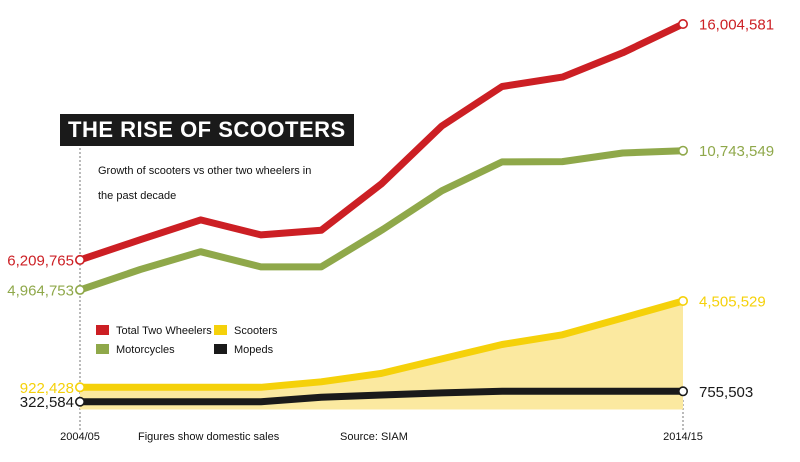 The width and height of the screenshot is (800, 462). What do you see at coordinates (220, 330) in the screenshot?
I see `legend-swatch-scooters` at bounding box center [220, 330].